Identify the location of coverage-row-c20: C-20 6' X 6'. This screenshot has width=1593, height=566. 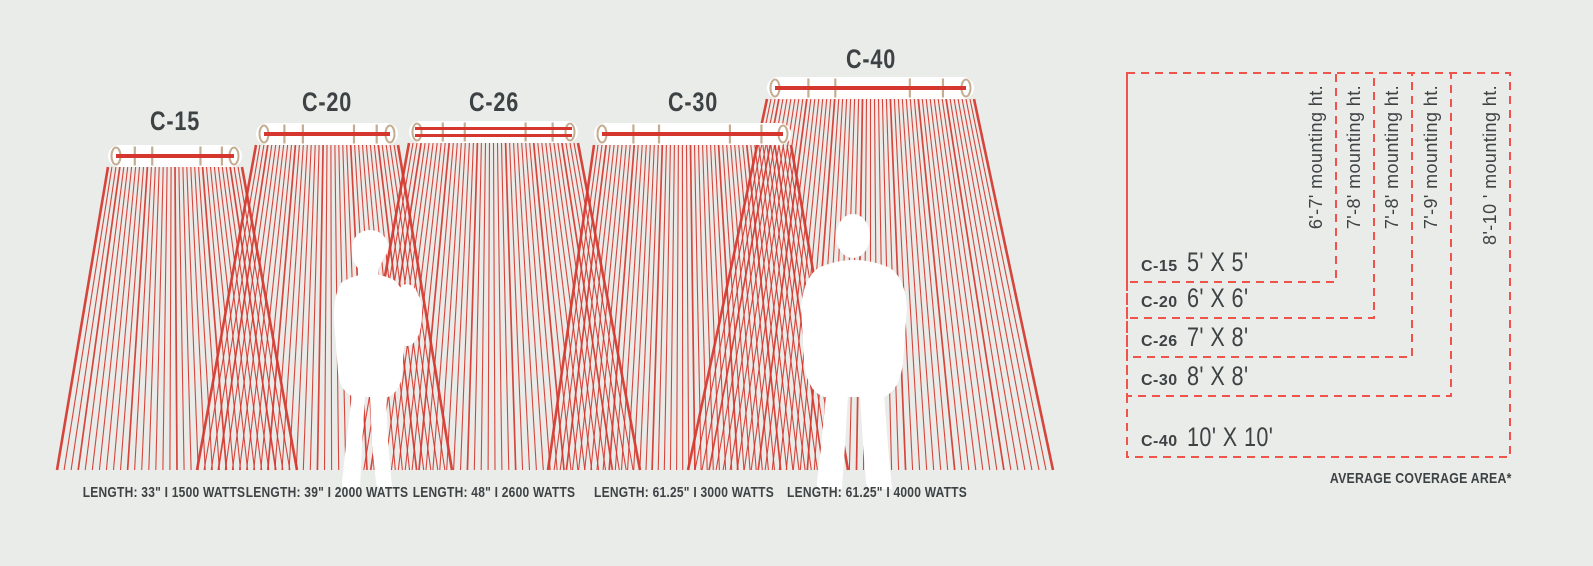
(1202, 298).